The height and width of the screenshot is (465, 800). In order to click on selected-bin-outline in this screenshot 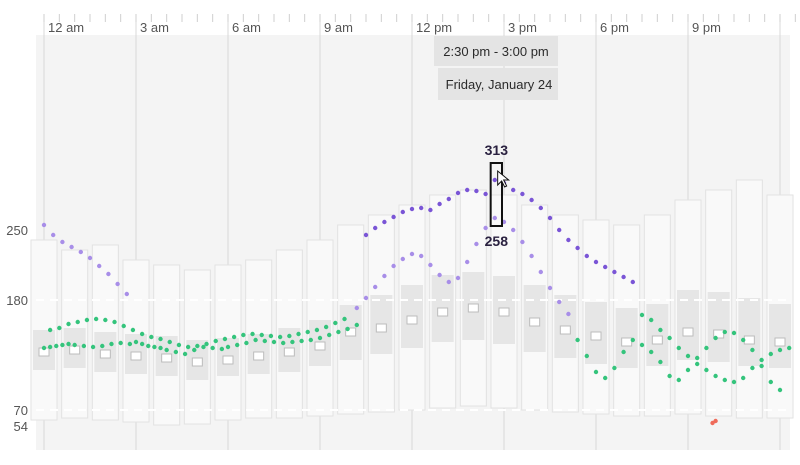, I will do `click(496, 194)`.